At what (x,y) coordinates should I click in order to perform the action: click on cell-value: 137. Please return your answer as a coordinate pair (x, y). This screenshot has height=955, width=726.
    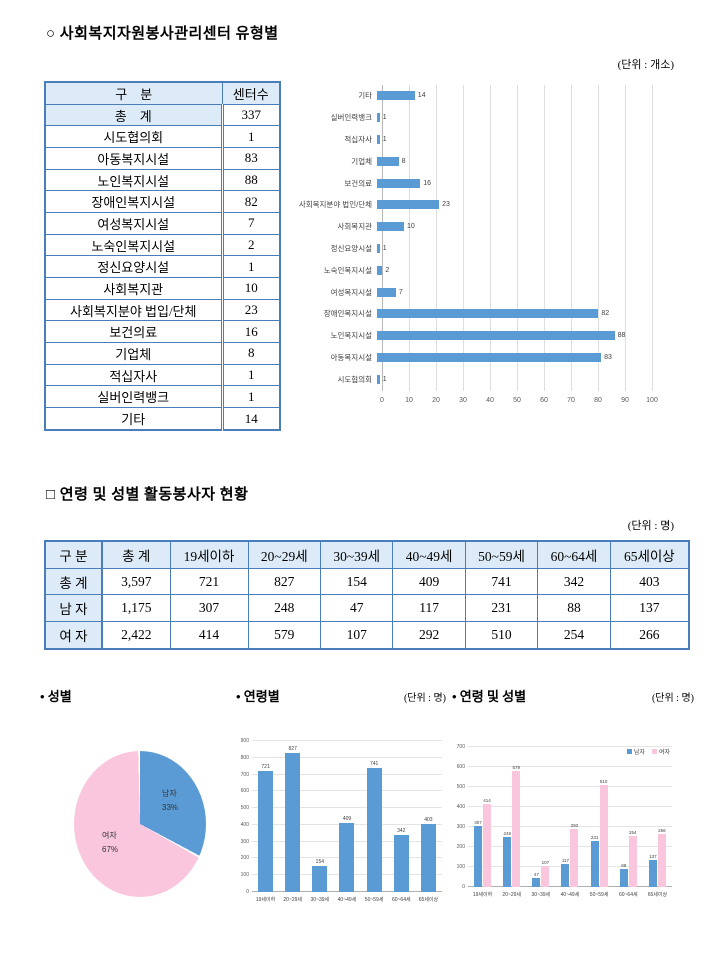
    Looking at the image, I should click on (649, 608).